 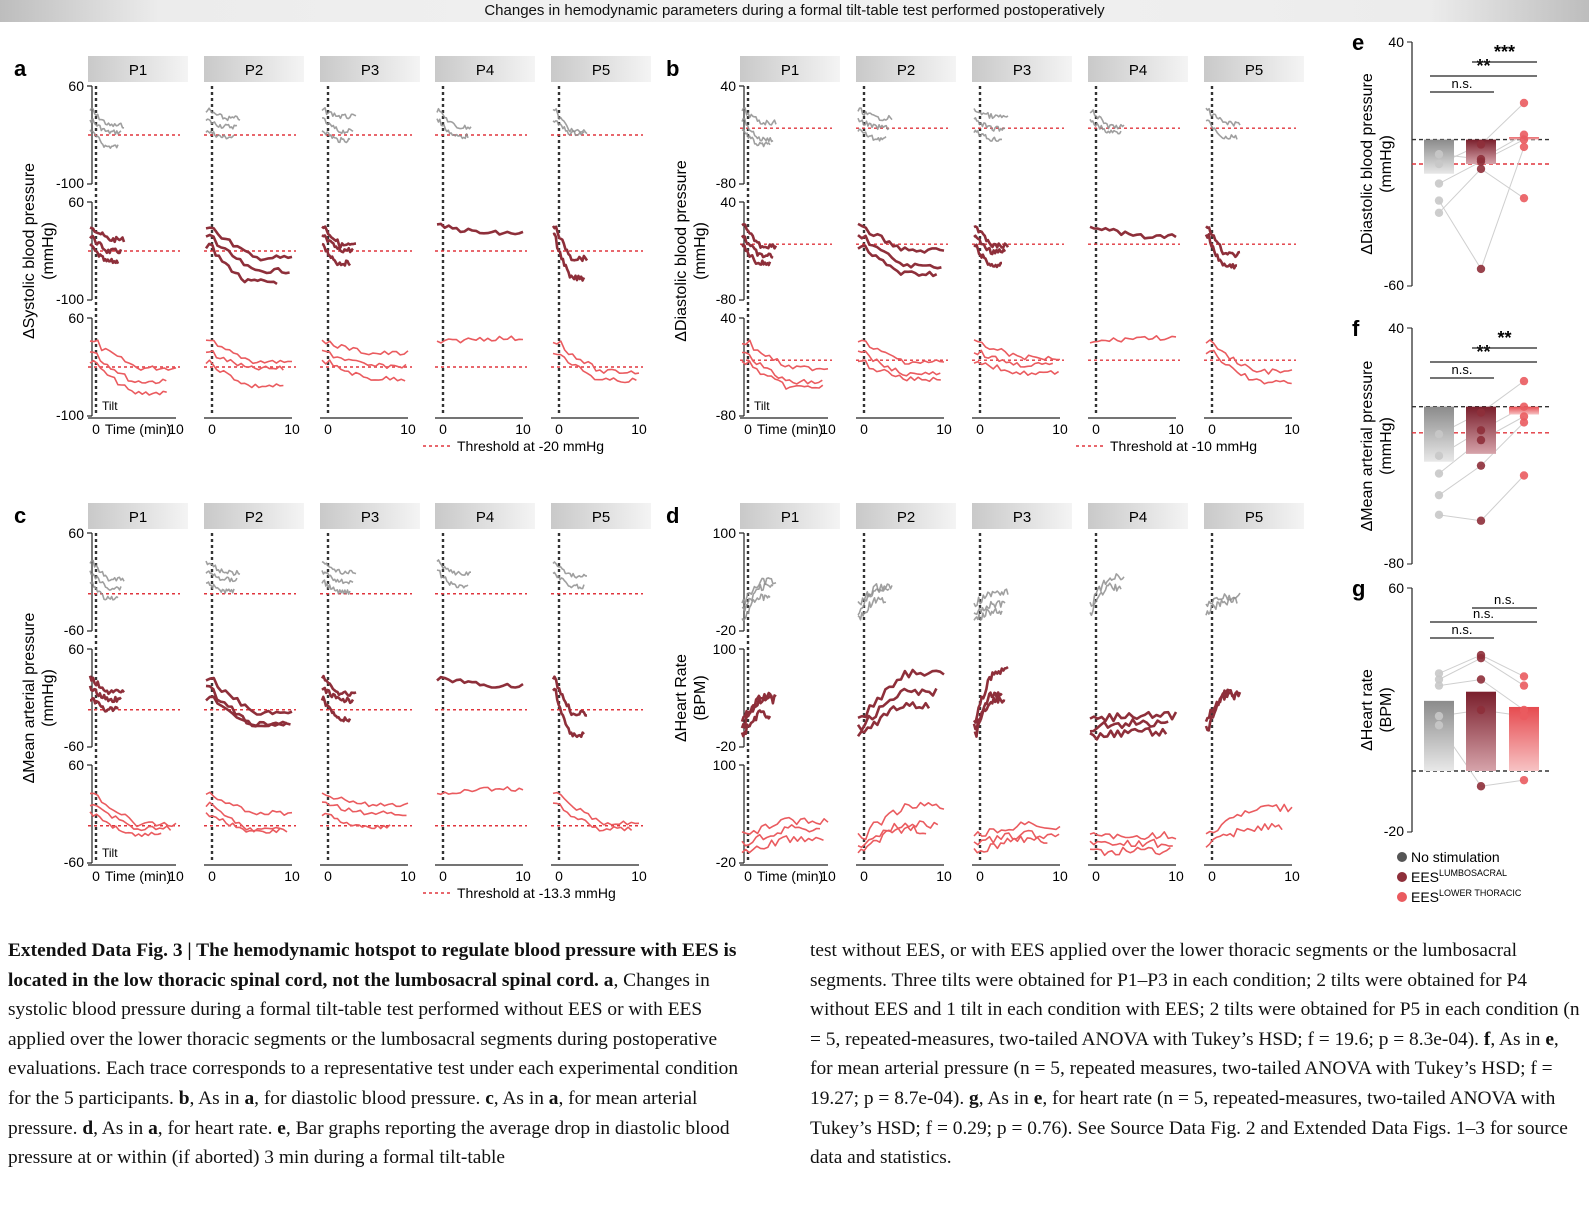 I want to click on caption-panel-ref: e, so click(x=281, y=1128).